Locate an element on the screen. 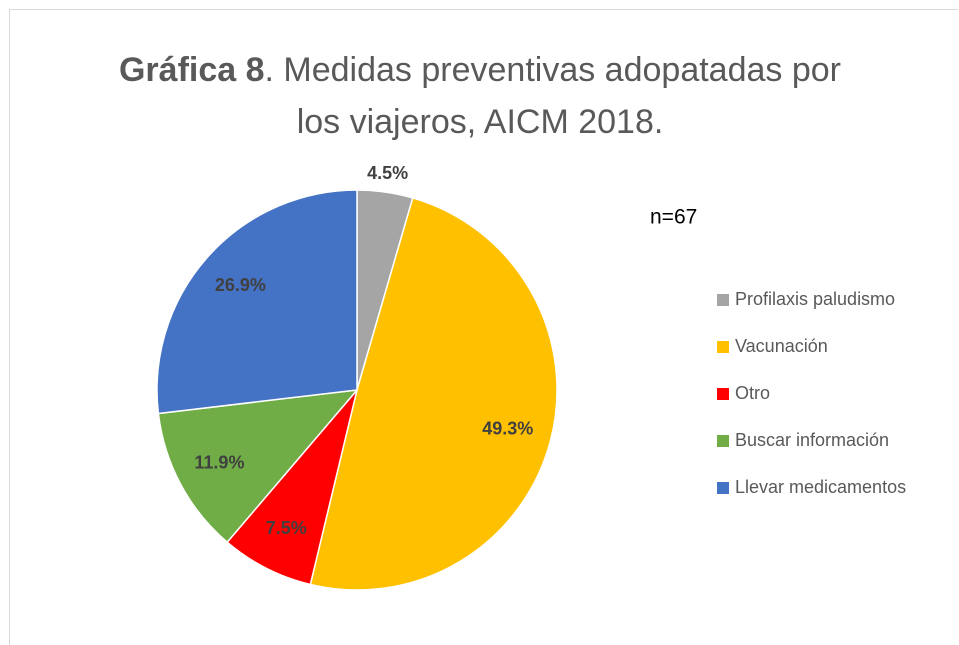  data-label: 4.5% is located at coordinates (387, 173).